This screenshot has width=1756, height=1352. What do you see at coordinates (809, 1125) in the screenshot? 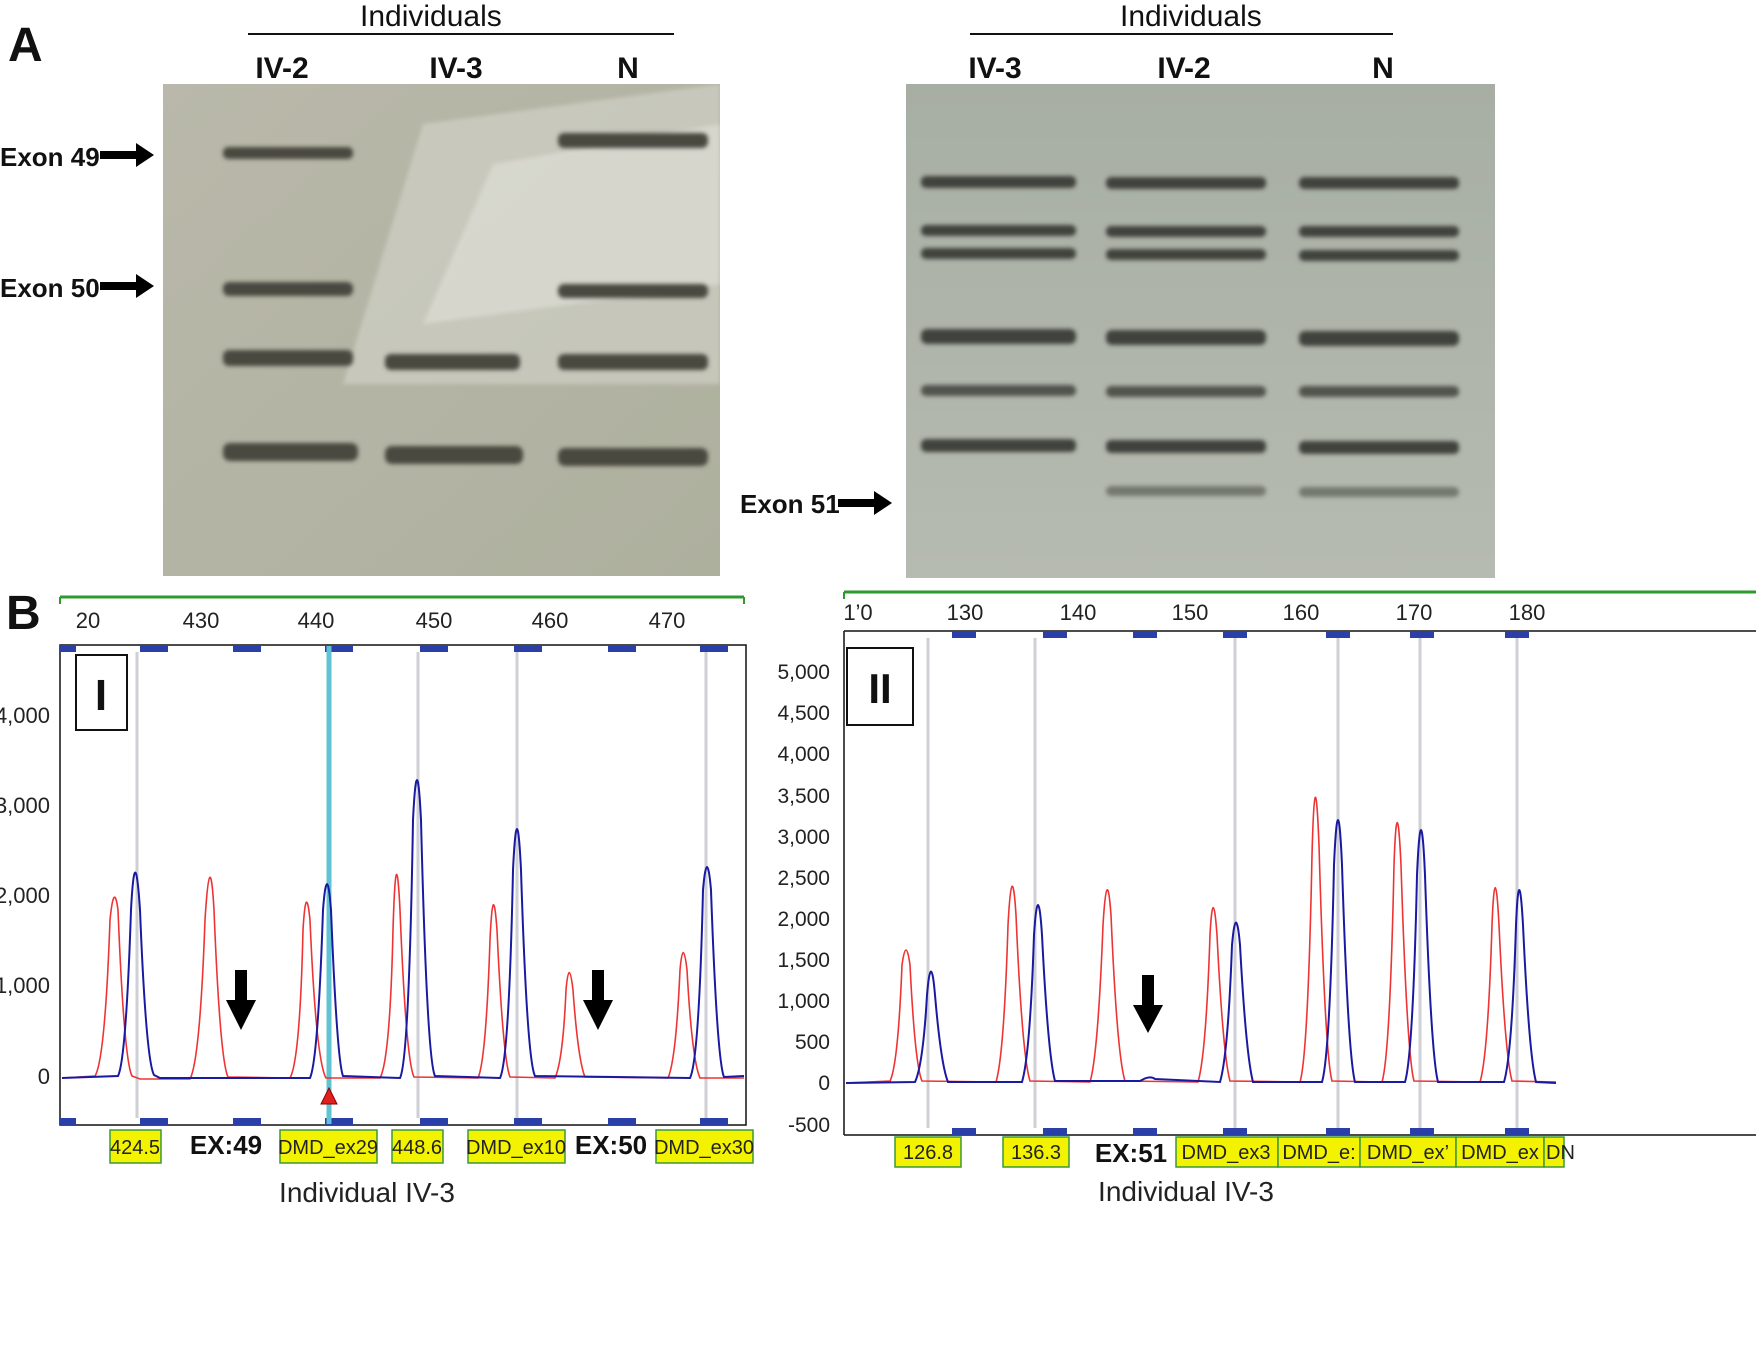
I see `plot2-ytick-12: -500` at bounding box center [809, 1125].